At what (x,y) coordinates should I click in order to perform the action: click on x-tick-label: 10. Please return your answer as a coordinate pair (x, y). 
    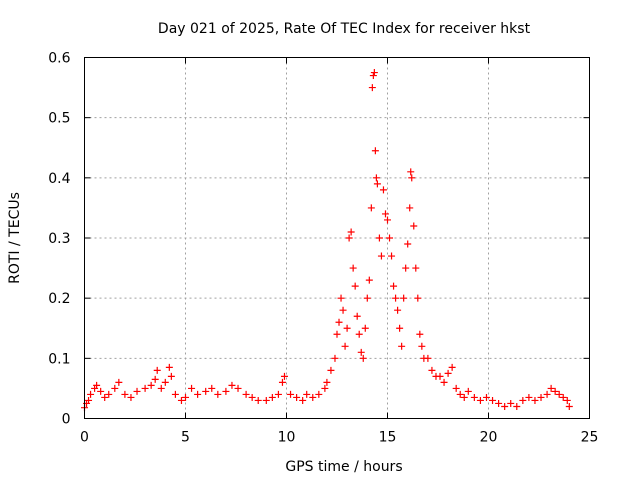
    Looking at the image, I should click on (287, 438).